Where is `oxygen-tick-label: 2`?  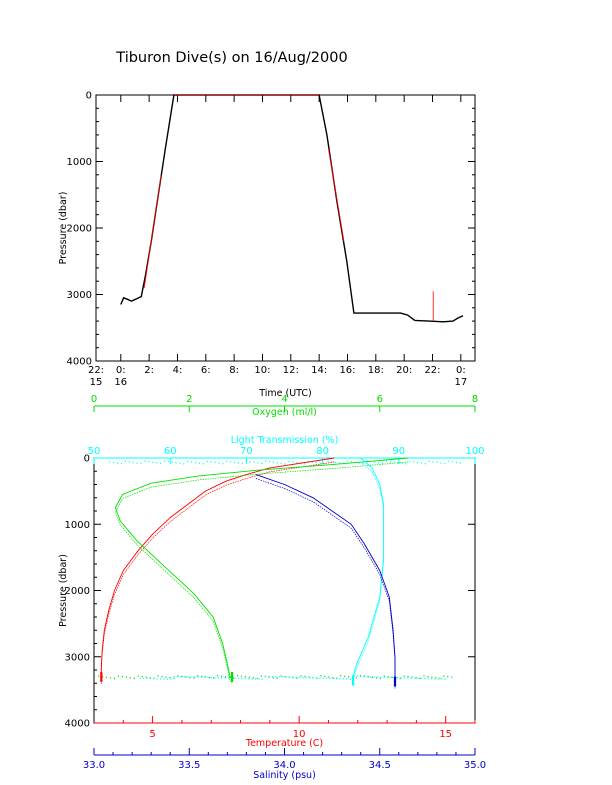 oxygen-tick-label: 2 is located at coordinates (189, 399).